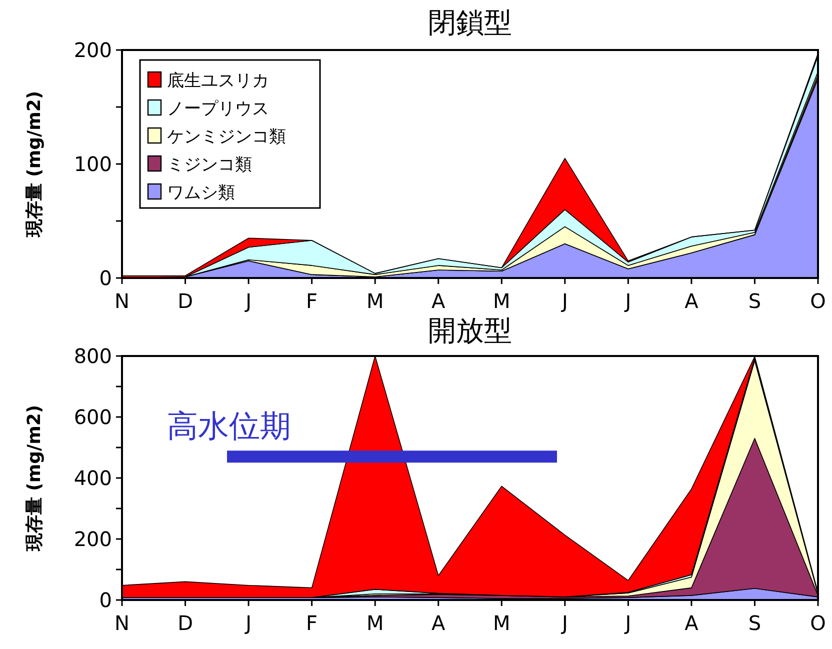 This screenshot has height=649, width=832. I want to click on y-tick-label: 100, so click(93, 164).